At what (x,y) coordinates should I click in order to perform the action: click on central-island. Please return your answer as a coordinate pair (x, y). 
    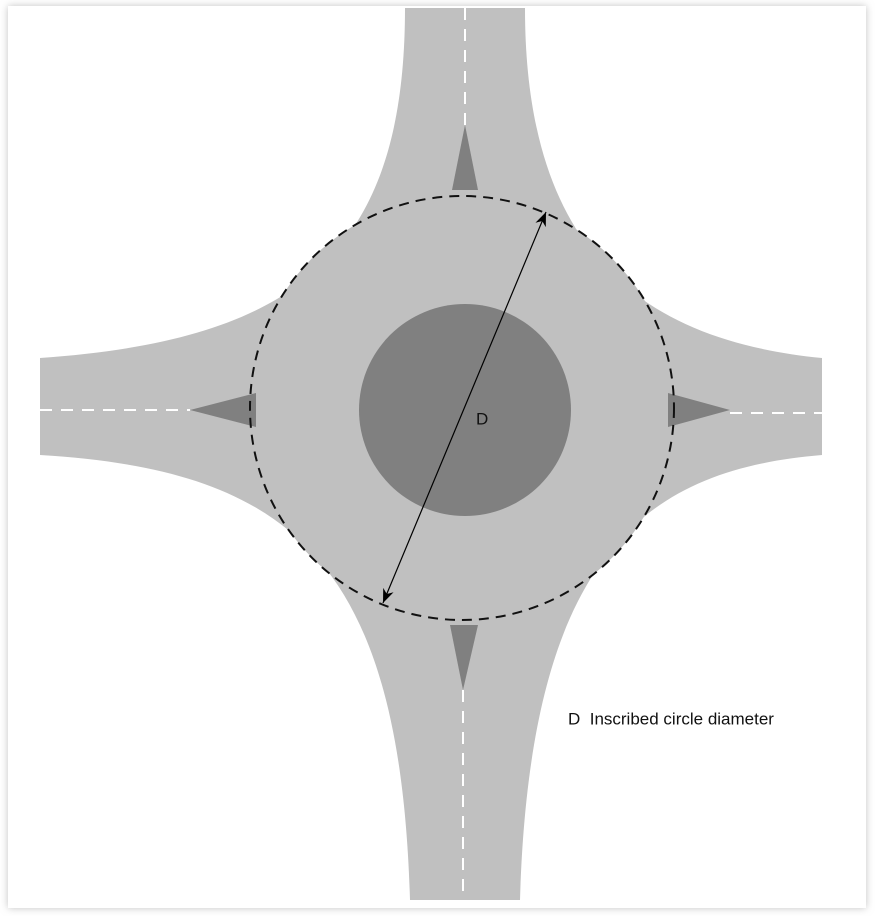
    Looking at the image, I should click on (465, 410).